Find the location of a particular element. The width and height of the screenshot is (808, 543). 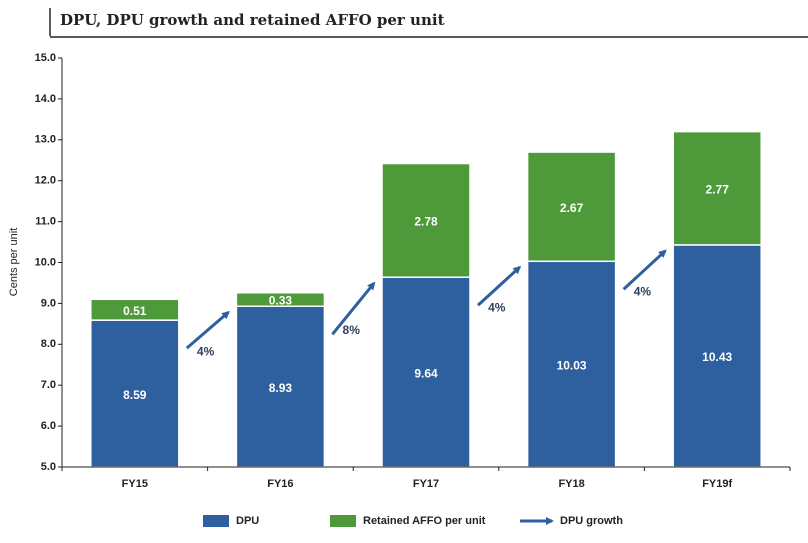

value-label: 8.93 is located at coordinates (281, 388).